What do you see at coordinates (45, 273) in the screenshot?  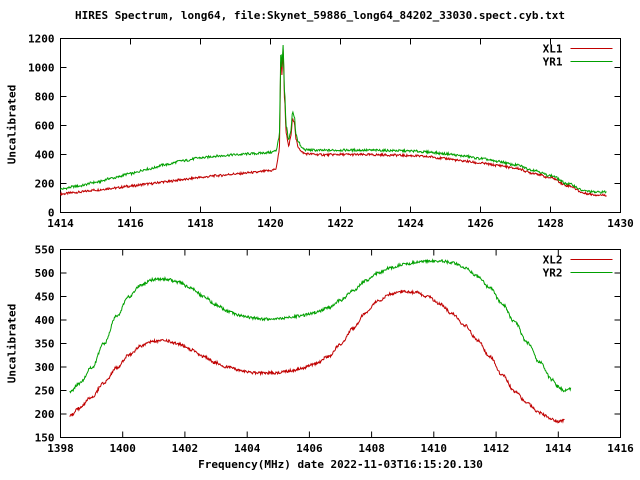 I see `y-tick-label: 500` at bounding box center [45, 273].